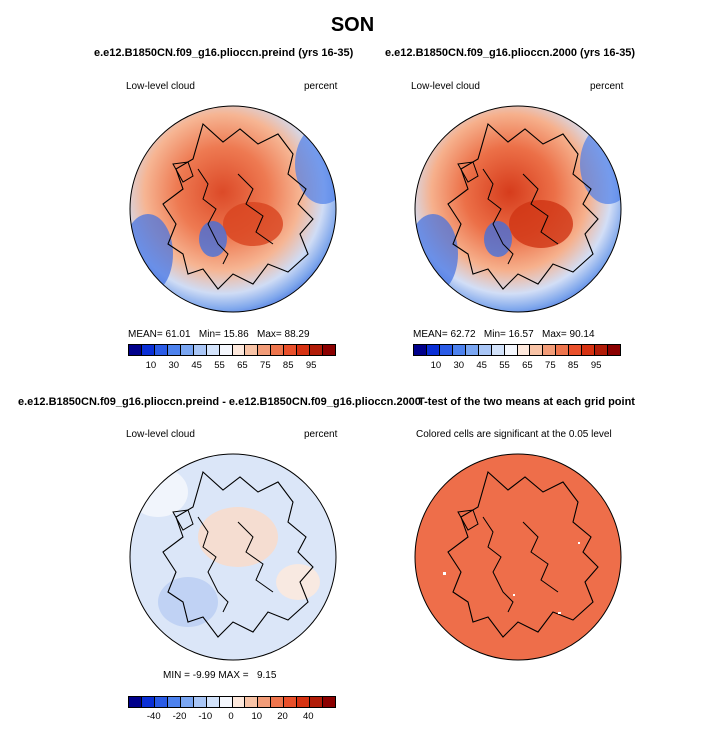 This screenshot has height=751, width=705. Describe the element at coordinates (308, 716) in the screenshot. I see `colorbar-tick-label: 40` at that location.